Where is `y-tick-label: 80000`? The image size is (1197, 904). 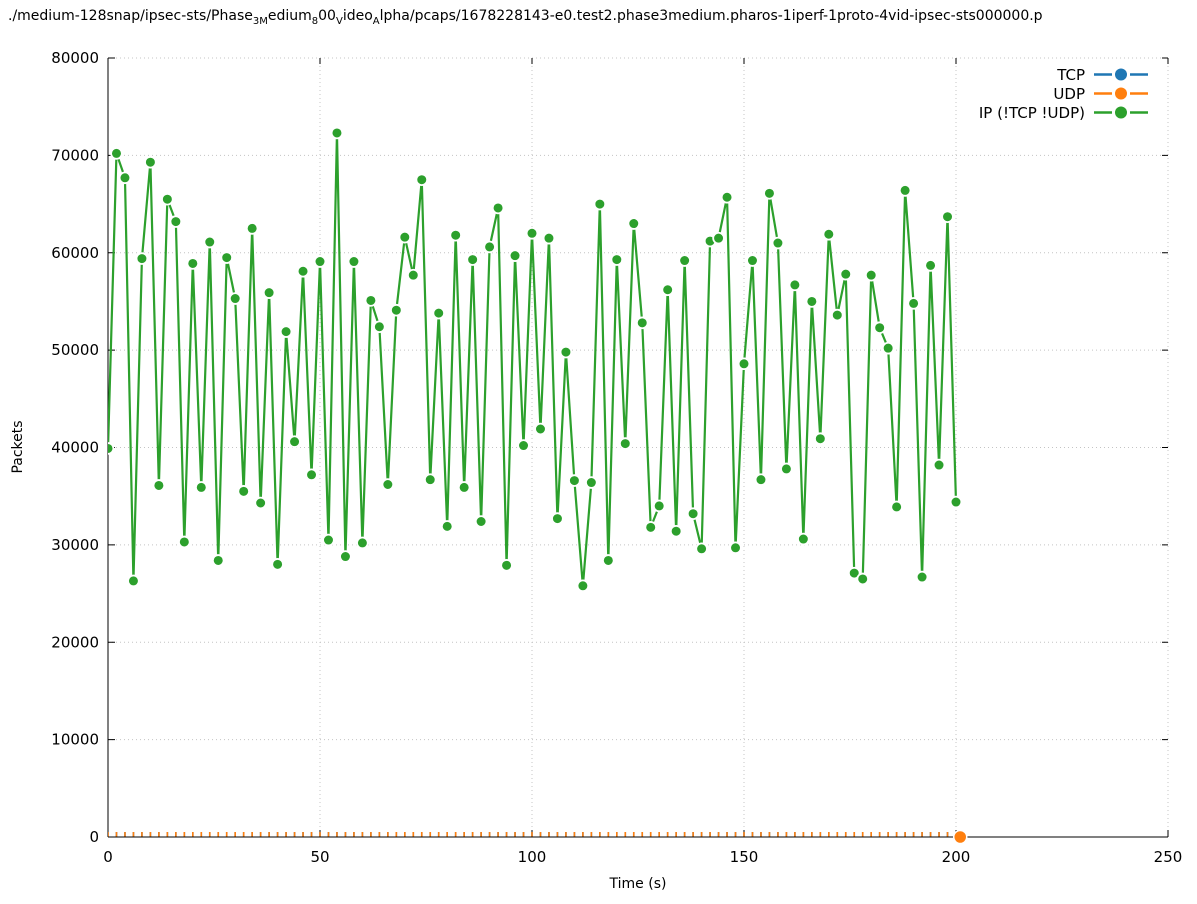
y-tick-label: 80000 is located at coordinates (75, 58).